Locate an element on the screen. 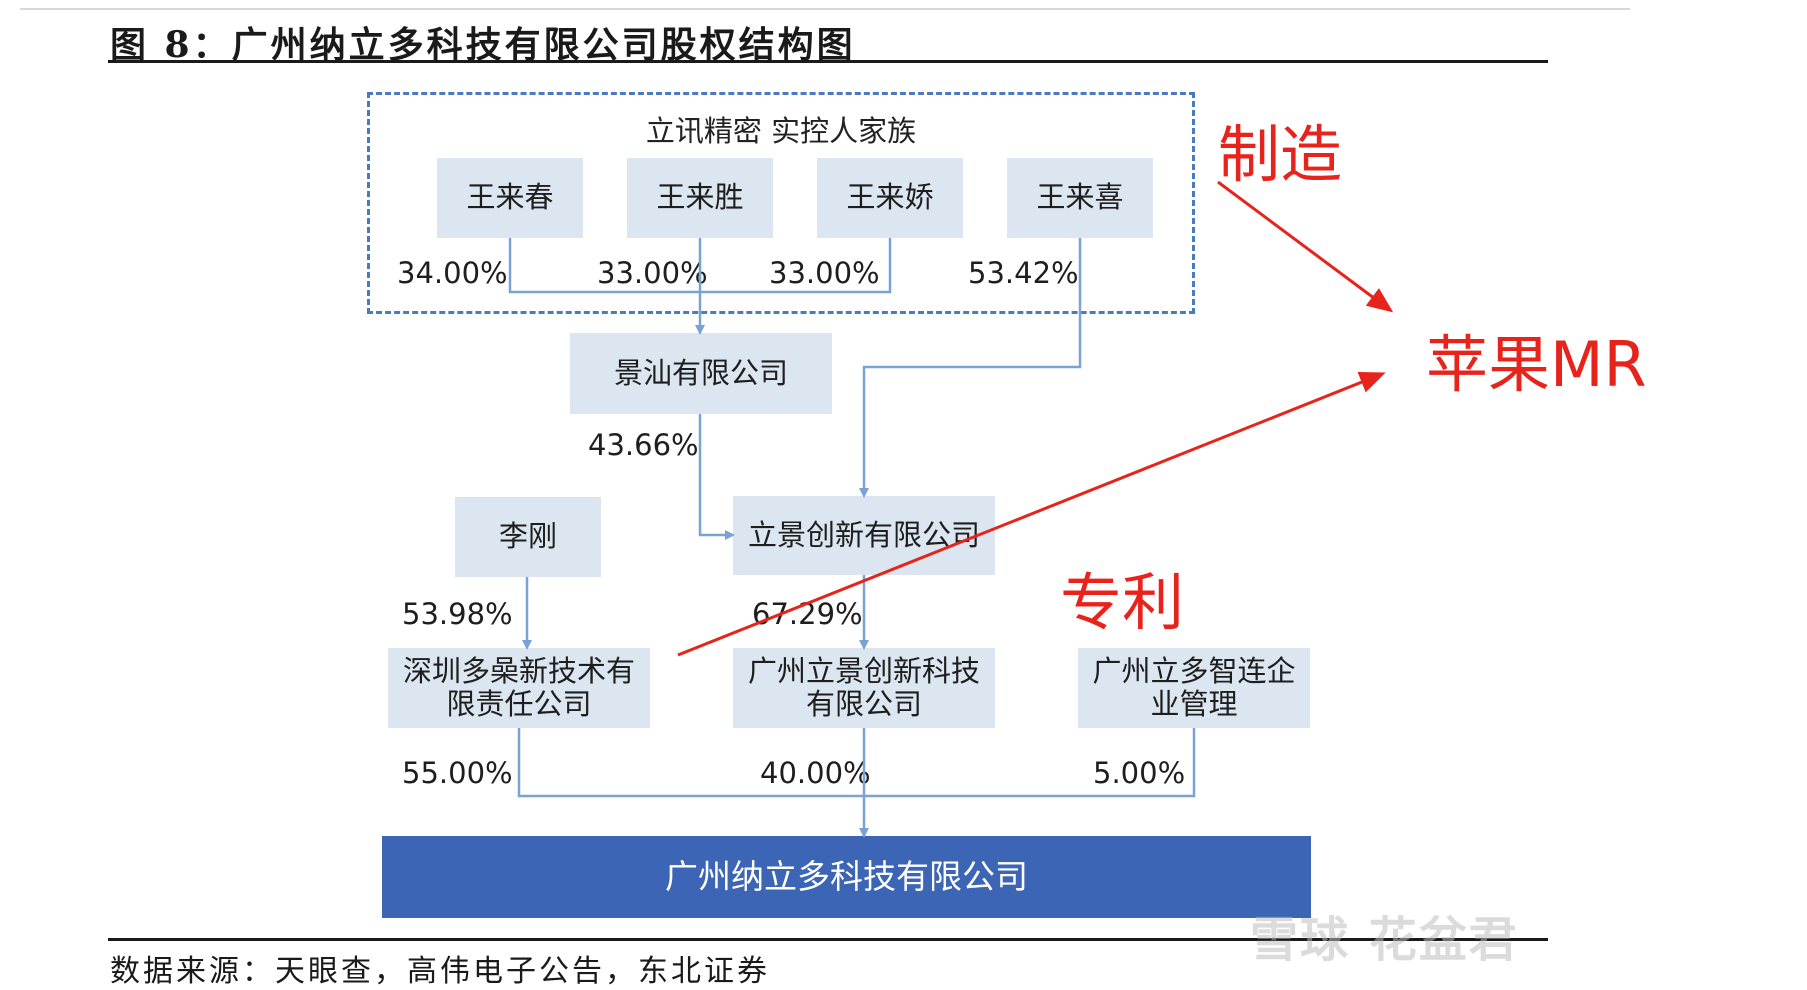  member-wang-laixi: 王来喜 is located at coordinates (1080, 198).